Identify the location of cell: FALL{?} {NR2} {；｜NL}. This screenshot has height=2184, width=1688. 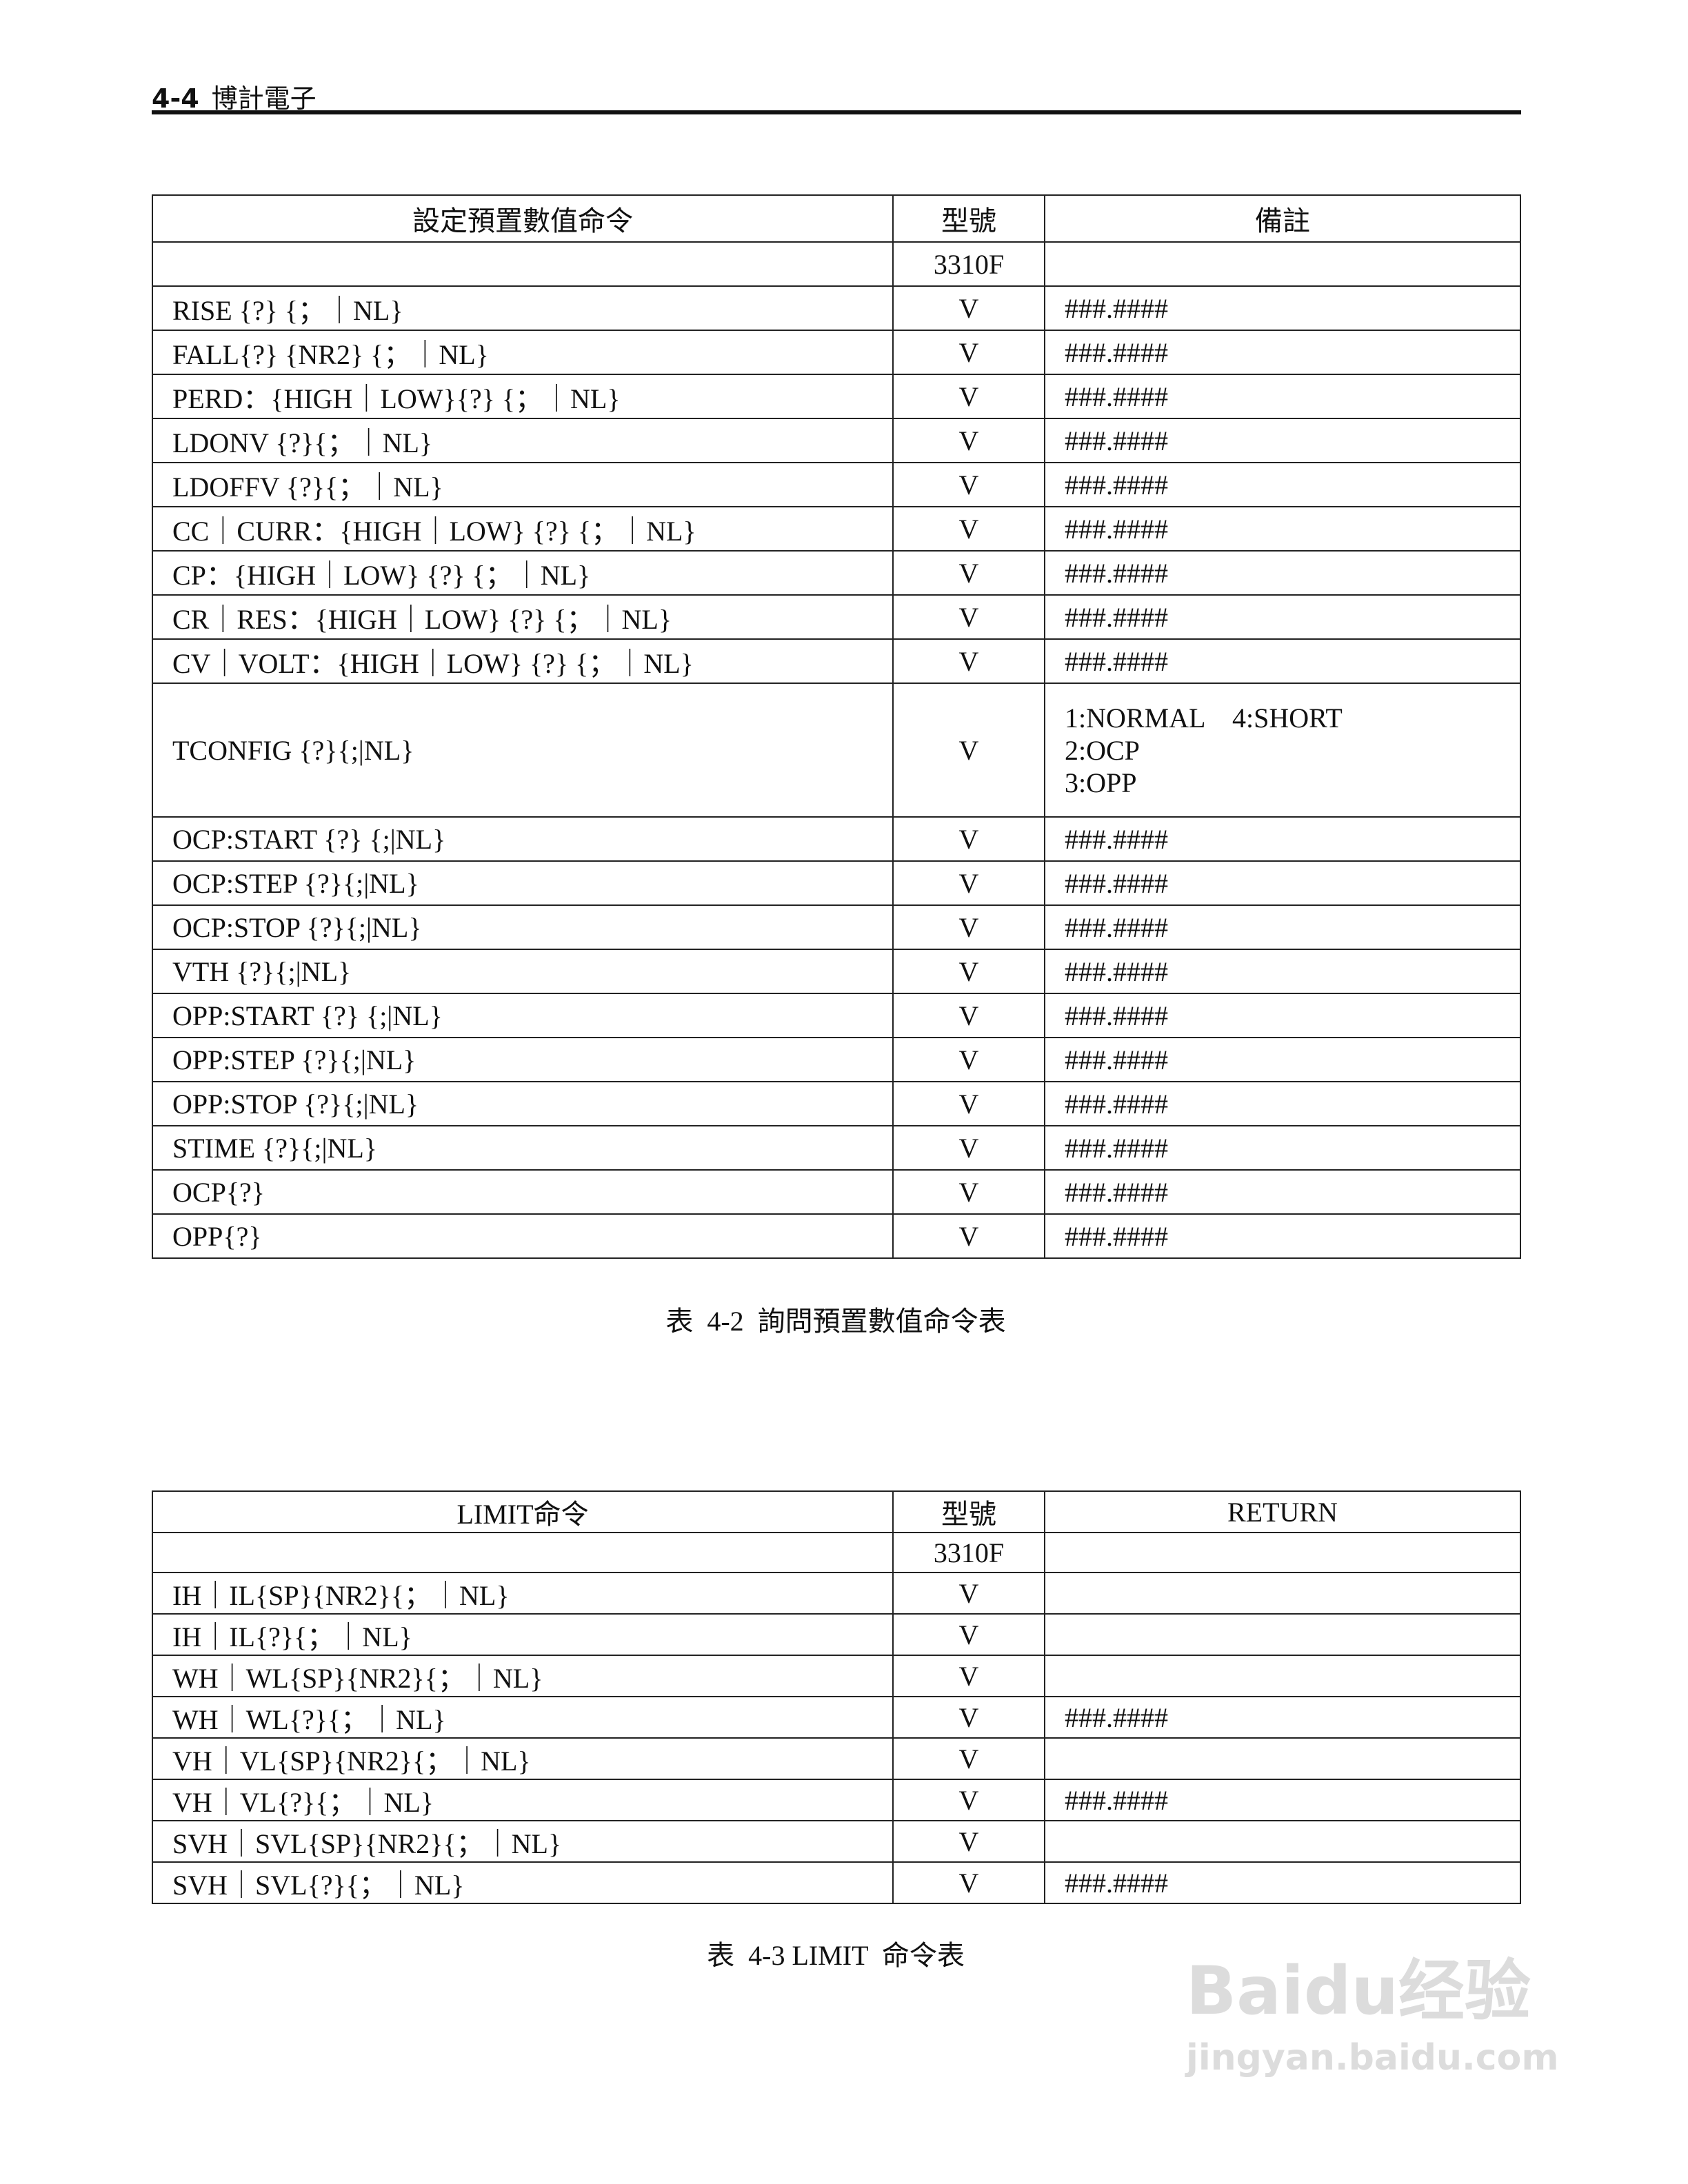
(523, 352).